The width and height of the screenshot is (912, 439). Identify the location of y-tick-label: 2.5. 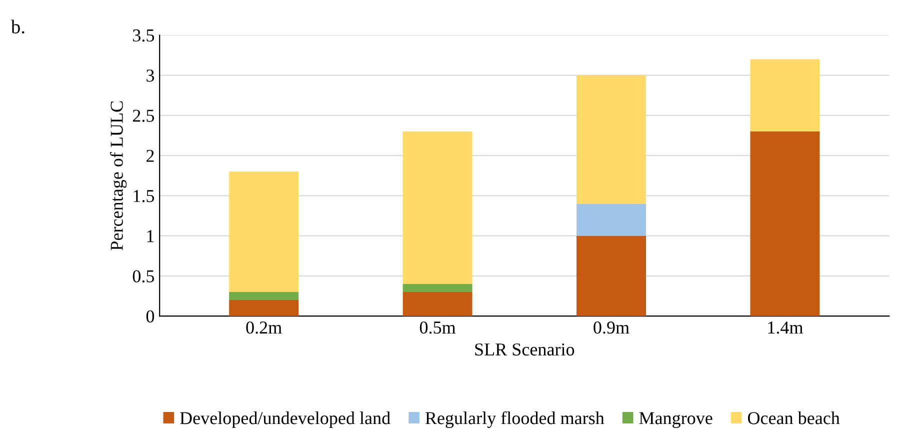
(143, 116).